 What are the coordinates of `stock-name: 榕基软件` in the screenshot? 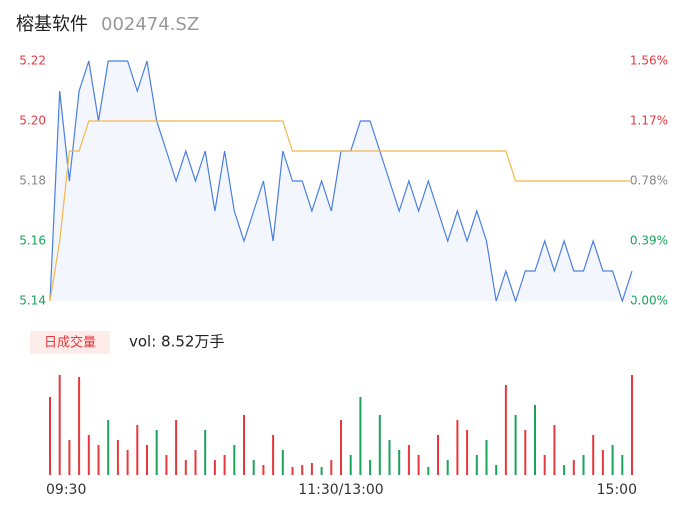 It's located at (52, 24).